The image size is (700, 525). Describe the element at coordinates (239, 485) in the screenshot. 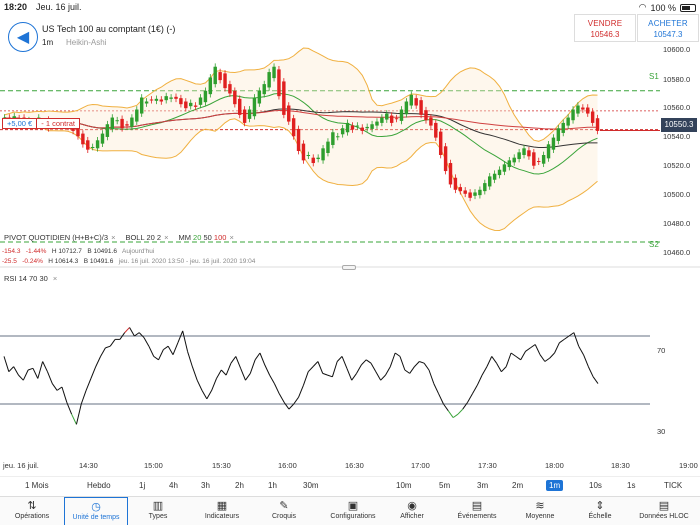

I see `timeframe-option: 2h` at that location.